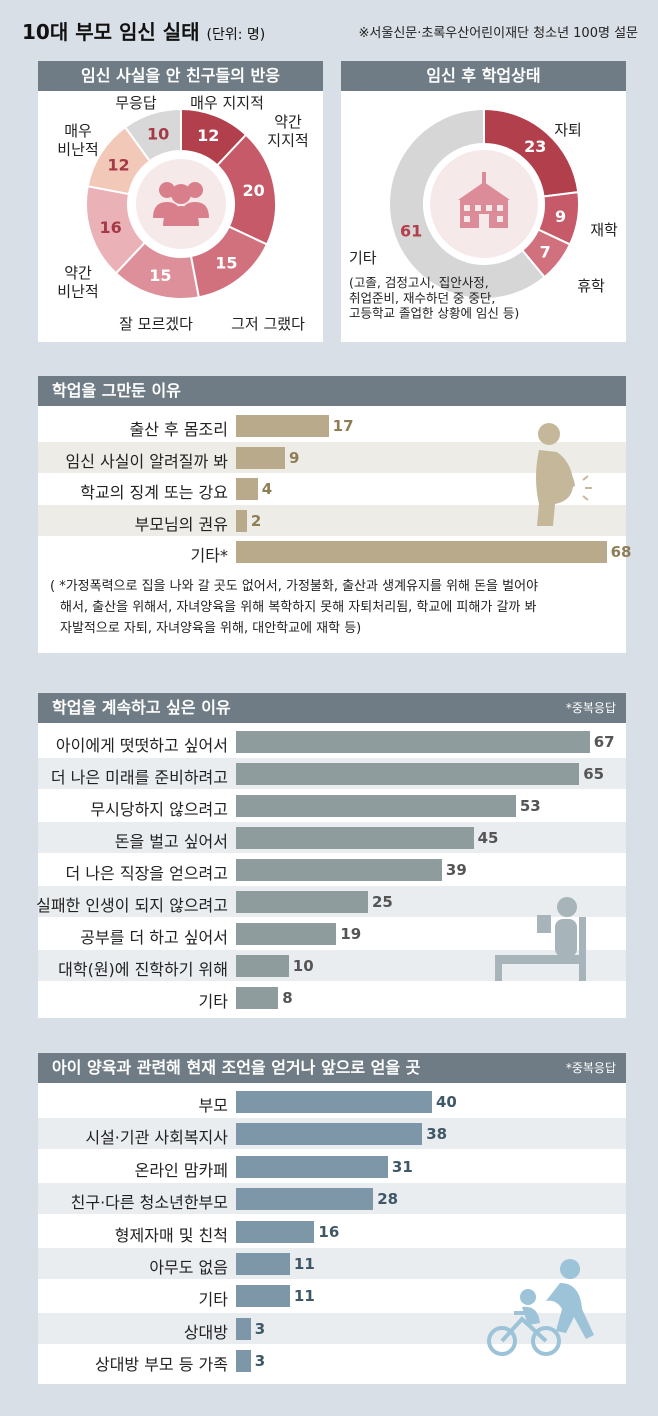 The image size is (658, 1416). What do you see at coordinates (141, 745) in the screenshot?
I see `bar-category-label: 아이에게 떳떳하고 싶어서` at bounding box center [141, 745].